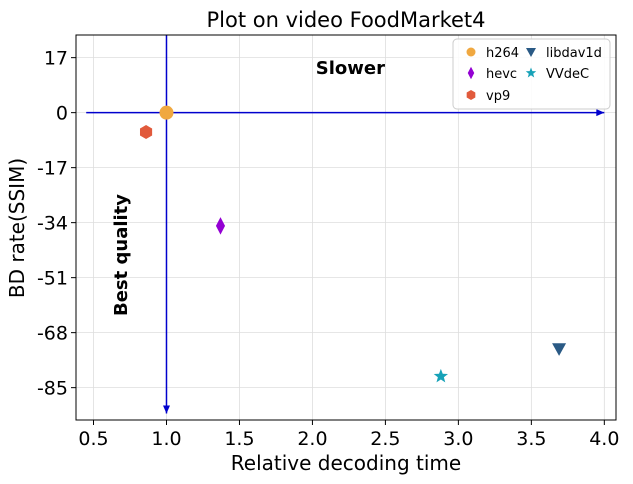 Image resolution: width=633 pixels, height=484 pixels. What do you see at coordinates (350, 68) in the screenshot?
I see `annotation-slower: Slower` at bounding box center [350, 68].